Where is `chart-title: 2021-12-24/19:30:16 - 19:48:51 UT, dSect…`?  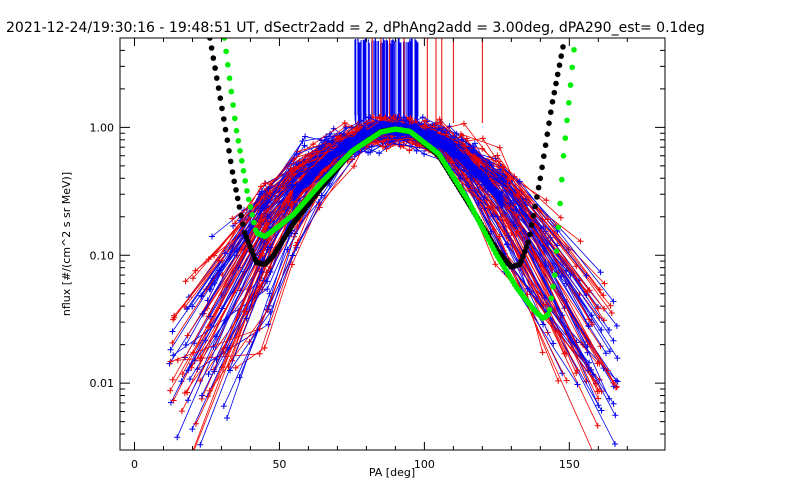 chart-title: 2021-12-24/19:30:16 - 19:48:51 UT, dSect… is located at coordinates (355, 28).